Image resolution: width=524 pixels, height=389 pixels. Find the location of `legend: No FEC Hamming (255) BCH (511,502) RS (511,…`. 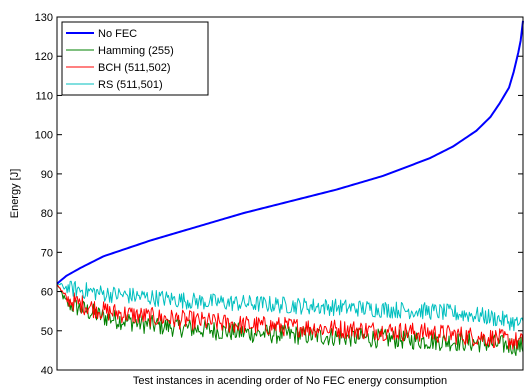

legend: No FEC Hamming (255) BCH (511,502) RS (511,… is located at coordinates (135, 58).